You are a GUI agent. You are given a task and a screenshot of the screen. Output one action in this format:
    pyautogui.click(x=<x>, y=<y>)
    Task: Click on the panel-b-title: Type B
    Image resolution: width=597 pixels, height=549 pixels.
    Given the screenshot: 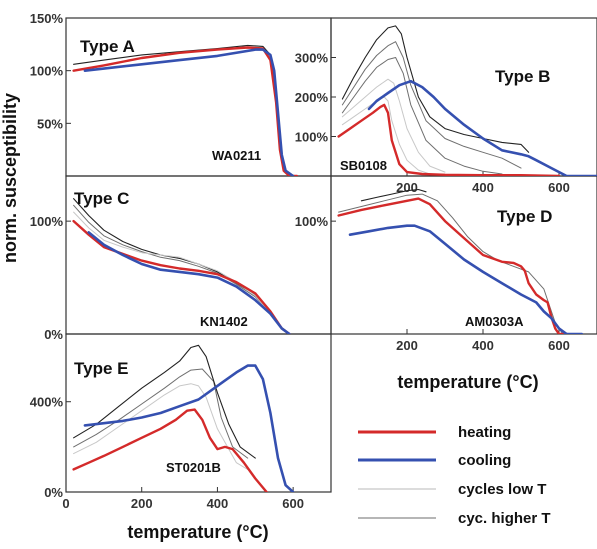 What is the action you would take?
    pyautogui.click(x=522, y=76)
    